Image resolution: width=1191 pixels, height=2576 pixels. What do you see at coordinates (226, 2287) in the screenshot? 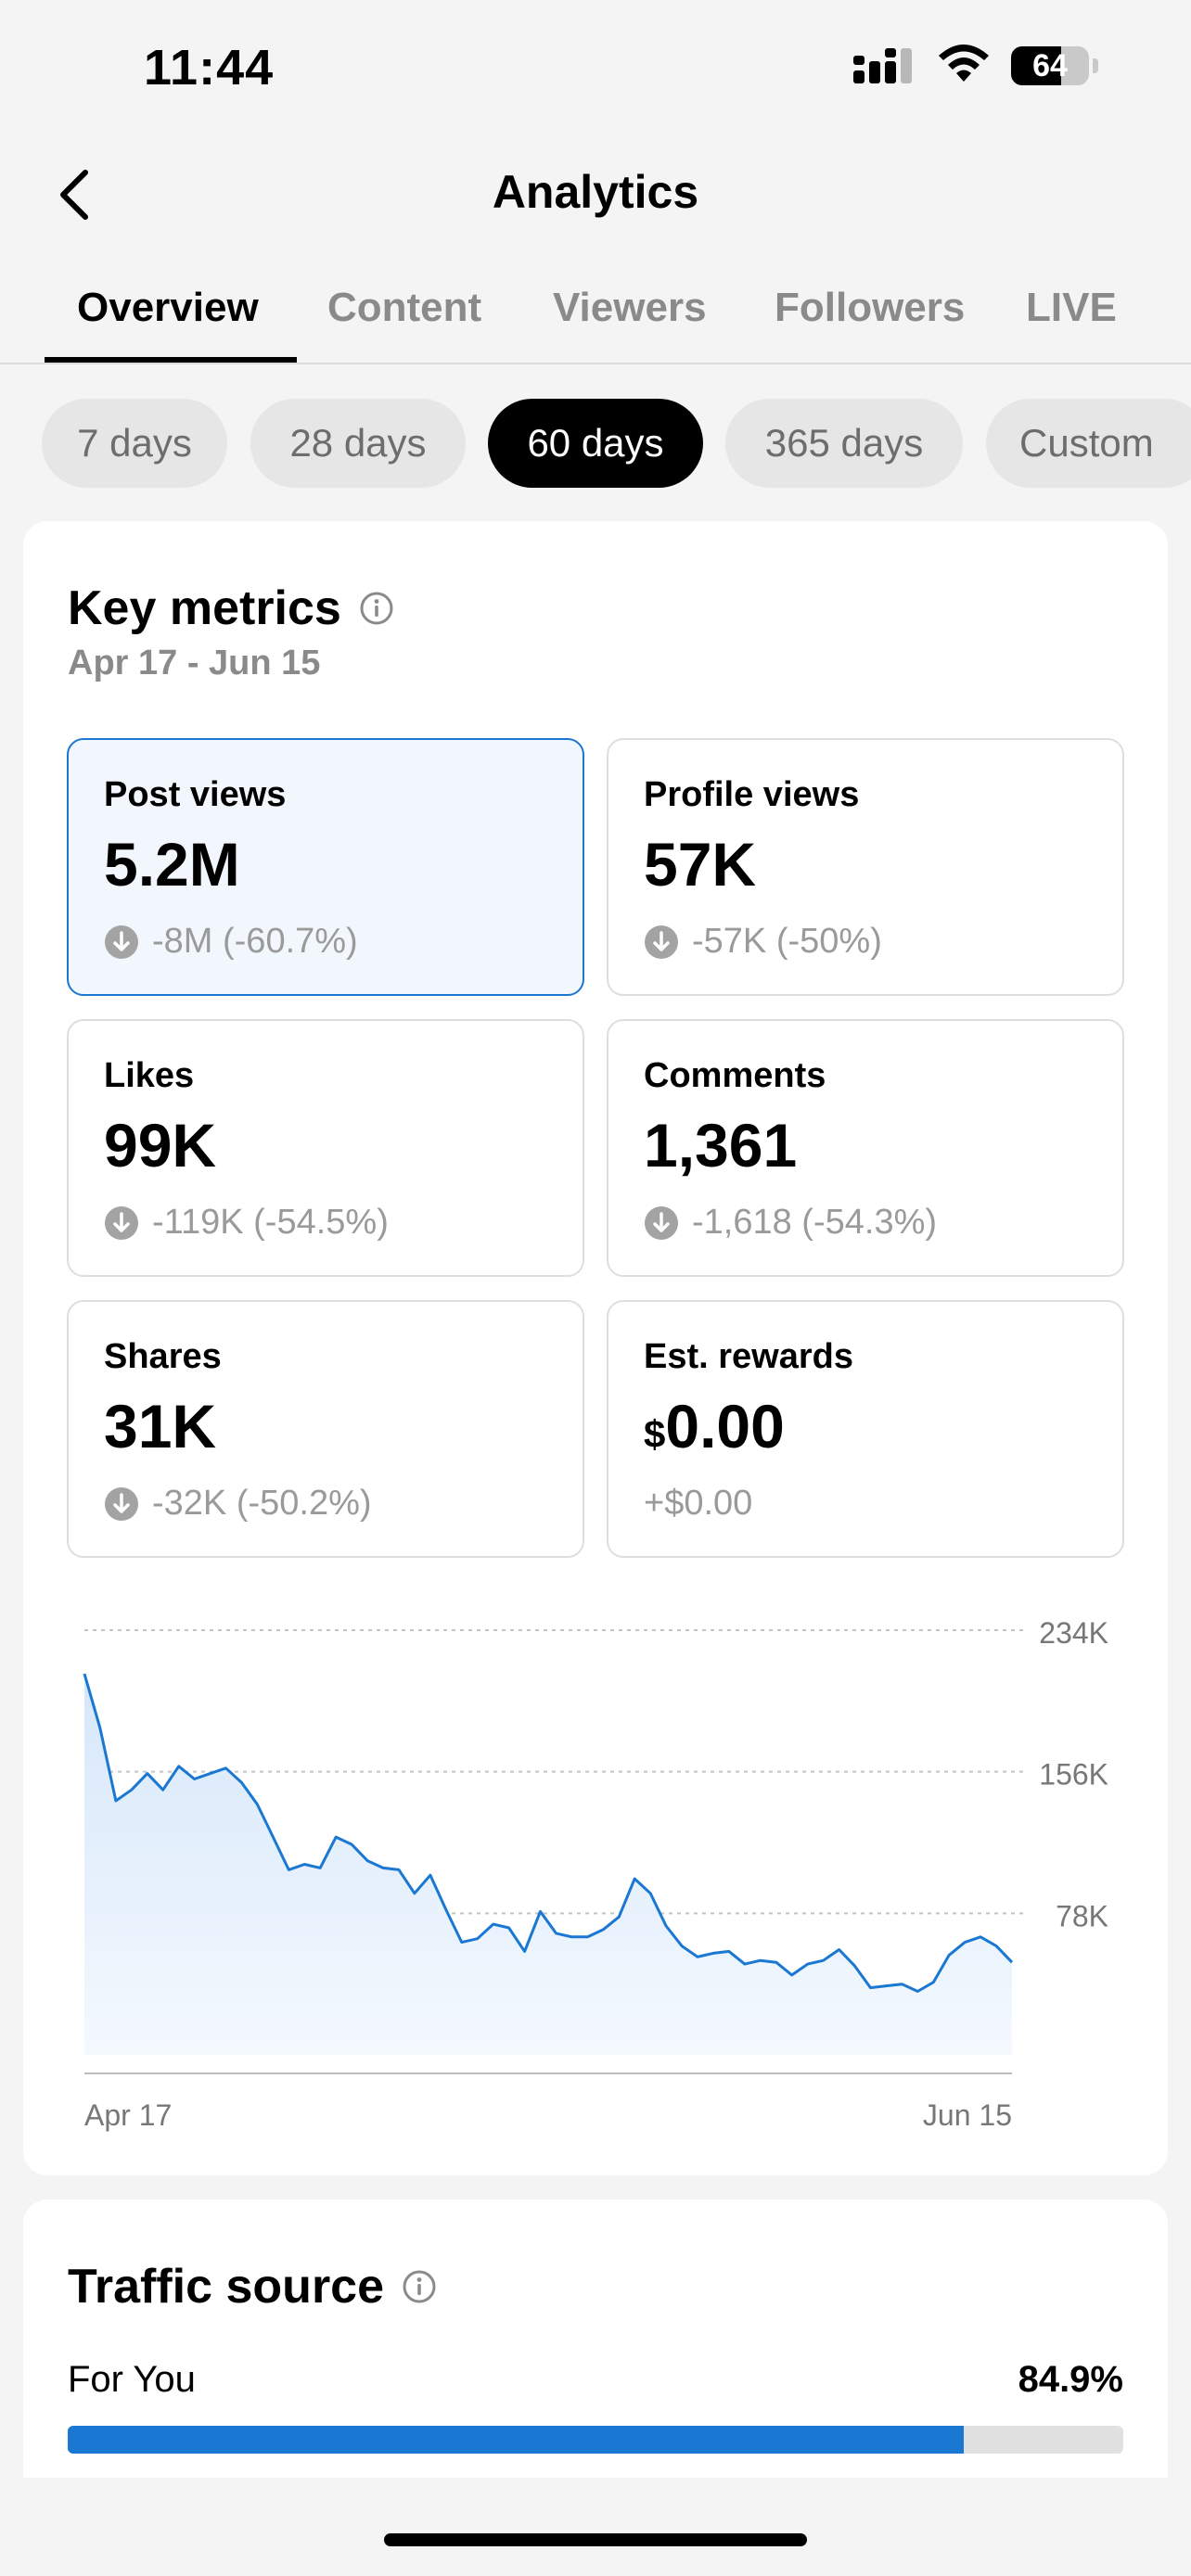
I see `traffic-source-title: Traffic source` at bounding box center [226, 2287].